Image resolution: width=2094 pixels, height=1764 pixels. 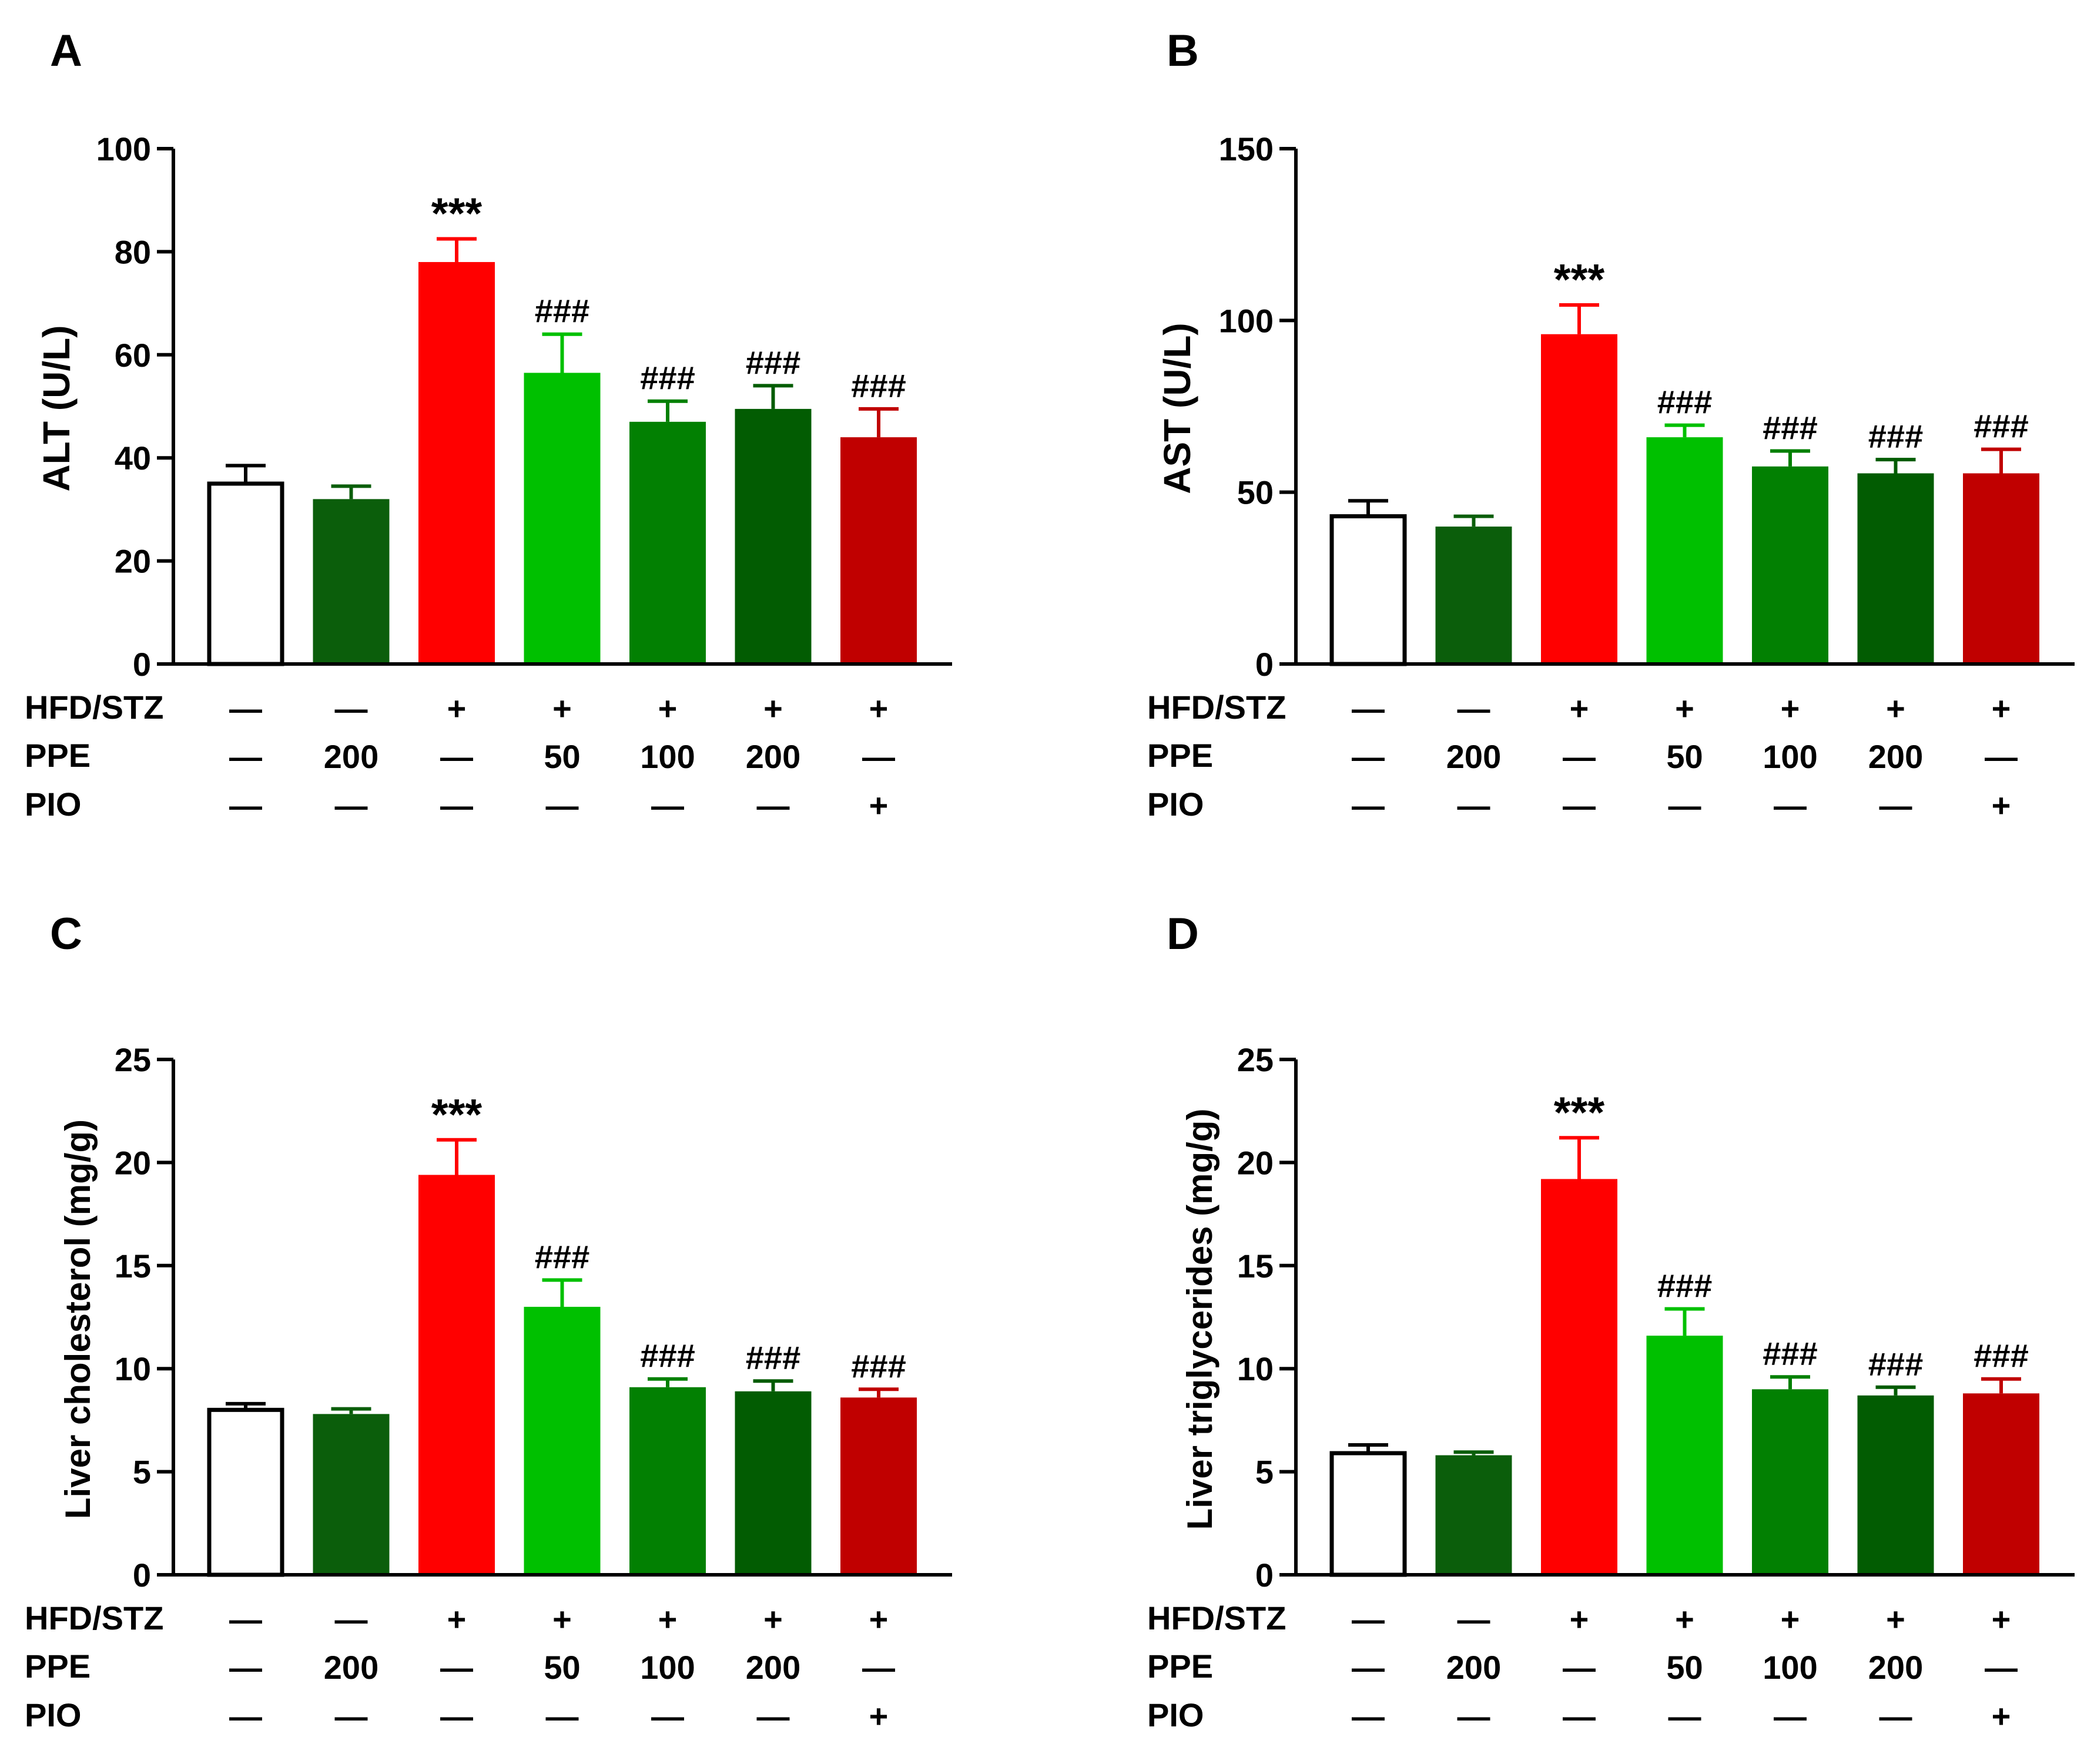 What do you see at coordinates (1264, 1472) in the screenshot?
I see `y-tick-label: 5` at bounding box center [1264, 1472].